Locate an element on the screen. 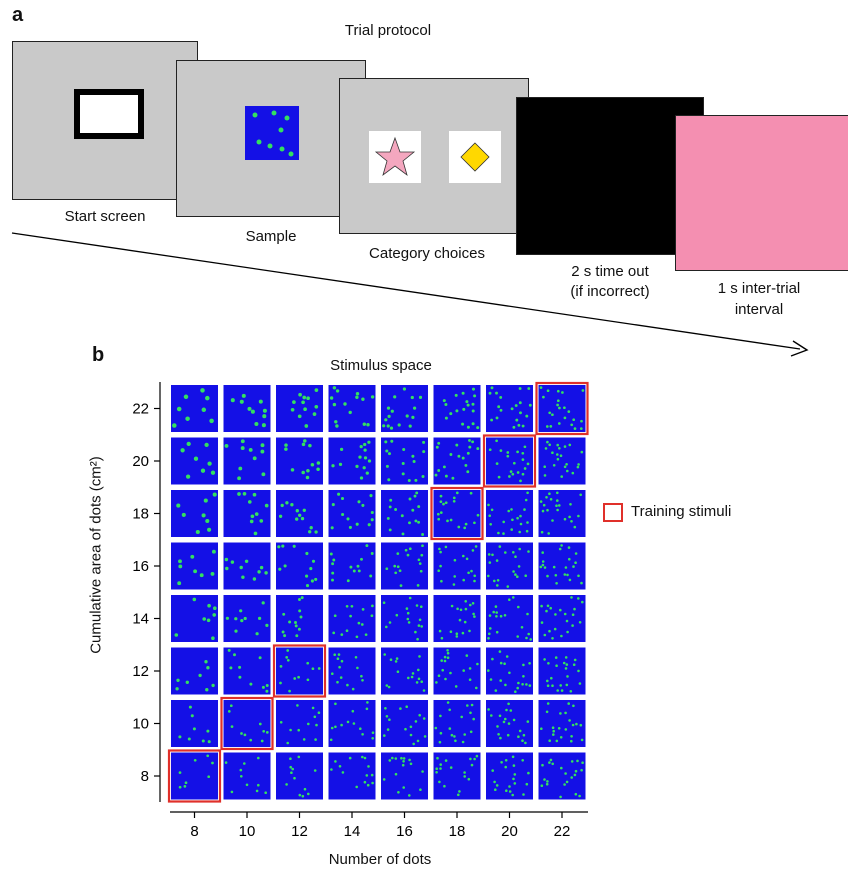 The image size is (848, 873). y-tick-label: 10 is located at coordinates (140, 724).